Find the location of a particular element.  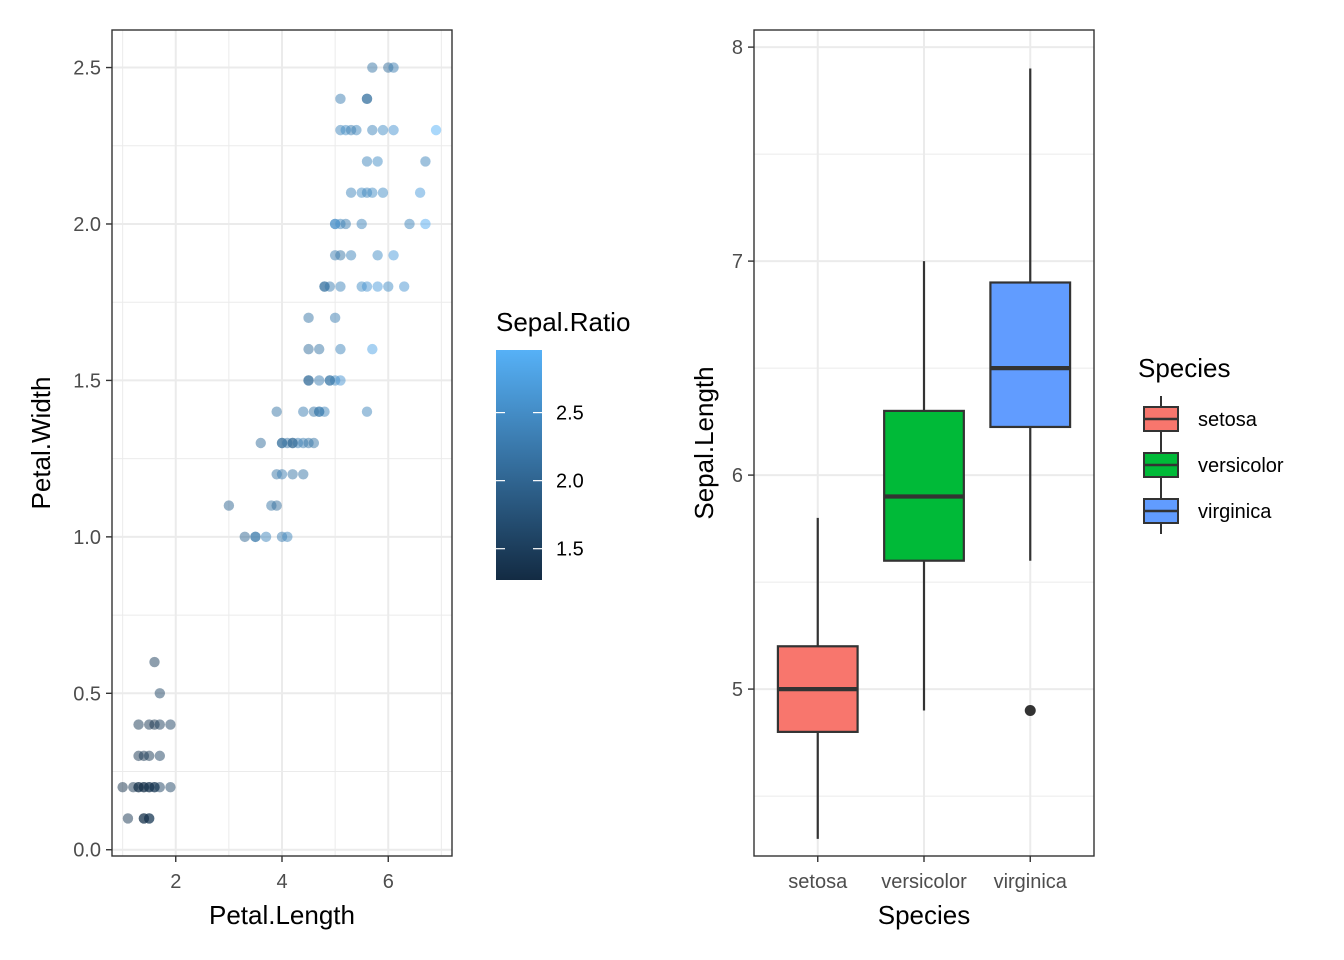

species-legend-entries: setosa versicolor virginica is located at coordinates (1213, 465).